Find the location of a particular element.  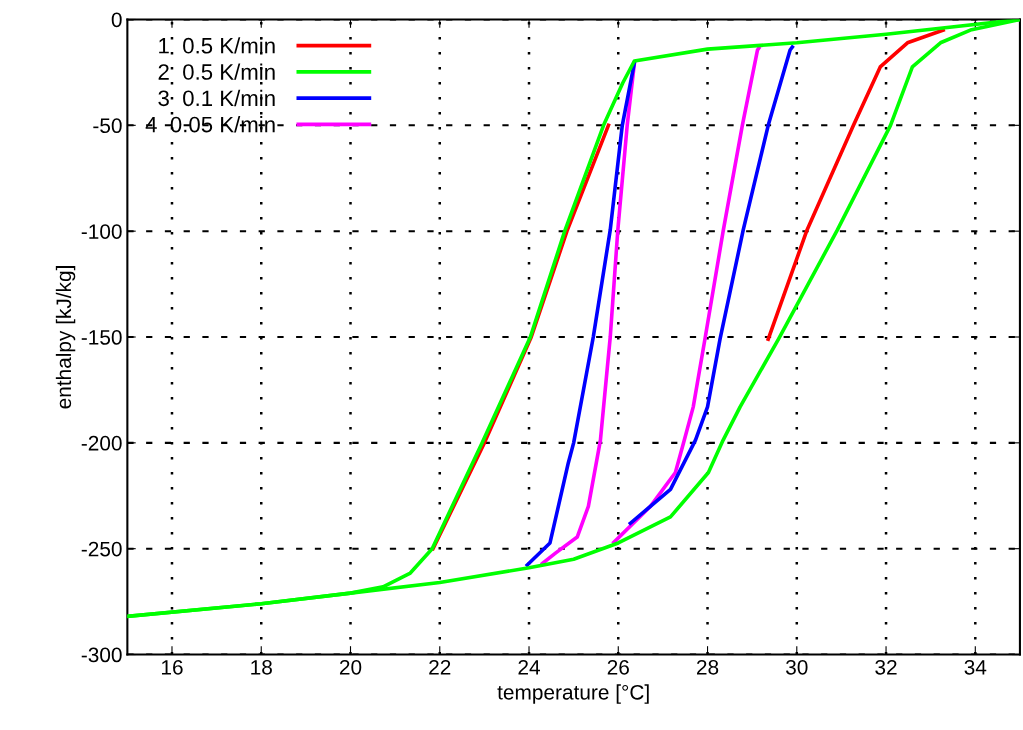

legend-label: 1 0.5 K/min is located at coordinates (217, 45).